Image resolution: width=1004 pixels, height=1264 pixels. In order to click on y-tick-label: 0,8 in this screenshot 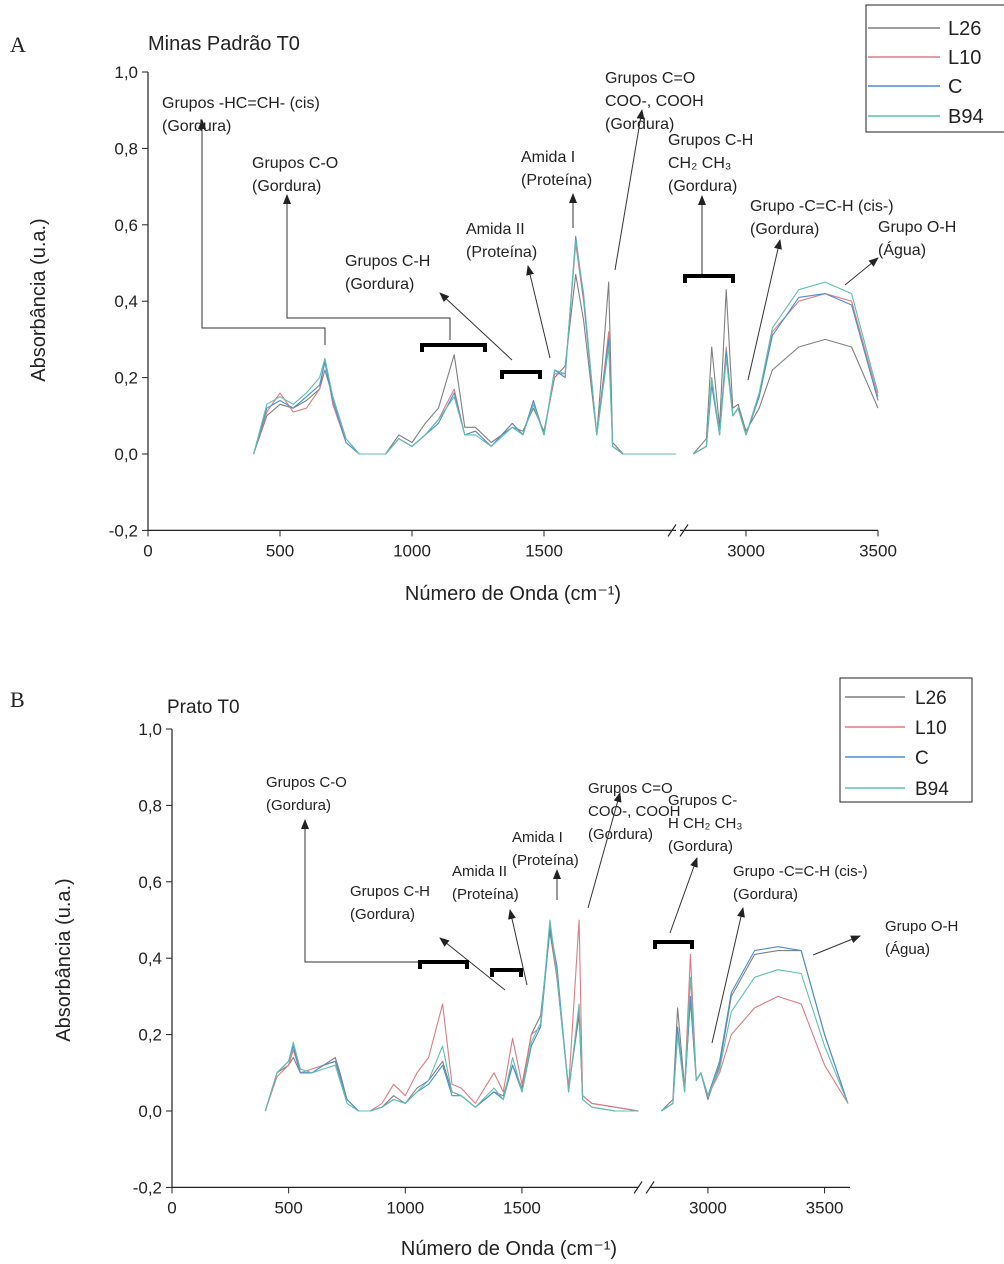, I will do `click(150, 805)`.